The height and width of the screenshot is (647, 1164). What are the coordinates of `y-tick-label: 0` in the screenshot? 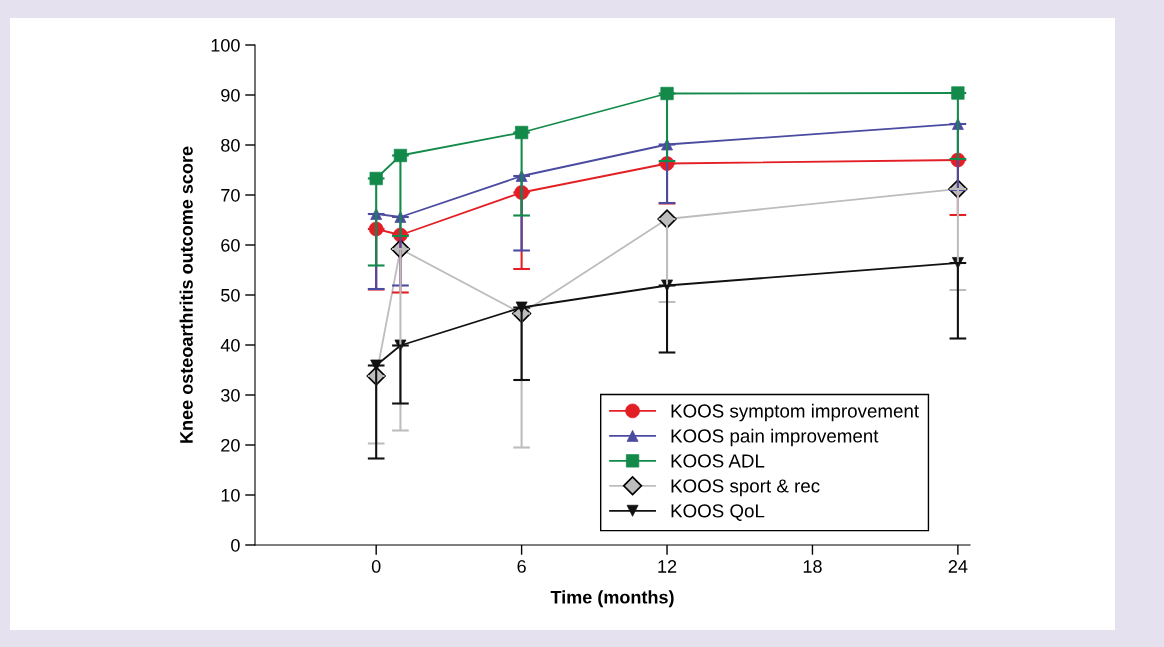 It's located at (235, 545).